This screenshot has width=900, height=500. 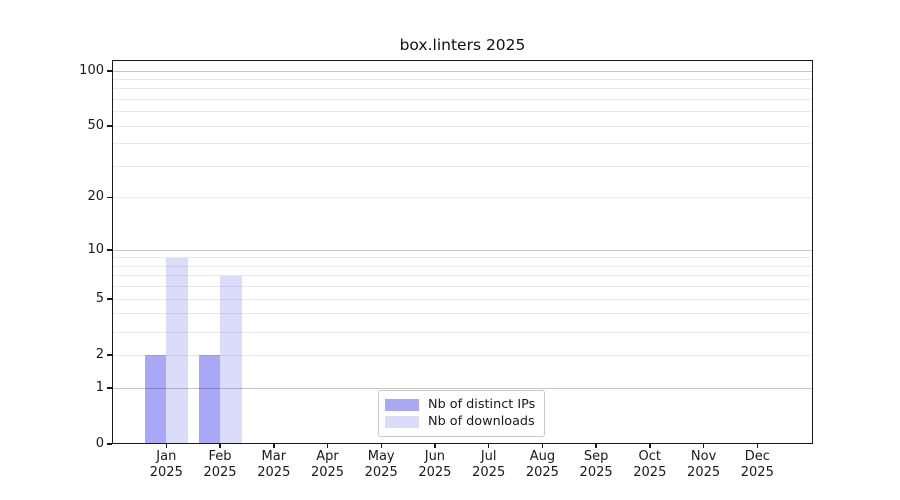 I want to click on legend: Nb of distinct IPs Nb of downloads, so click(x=461, y=413).